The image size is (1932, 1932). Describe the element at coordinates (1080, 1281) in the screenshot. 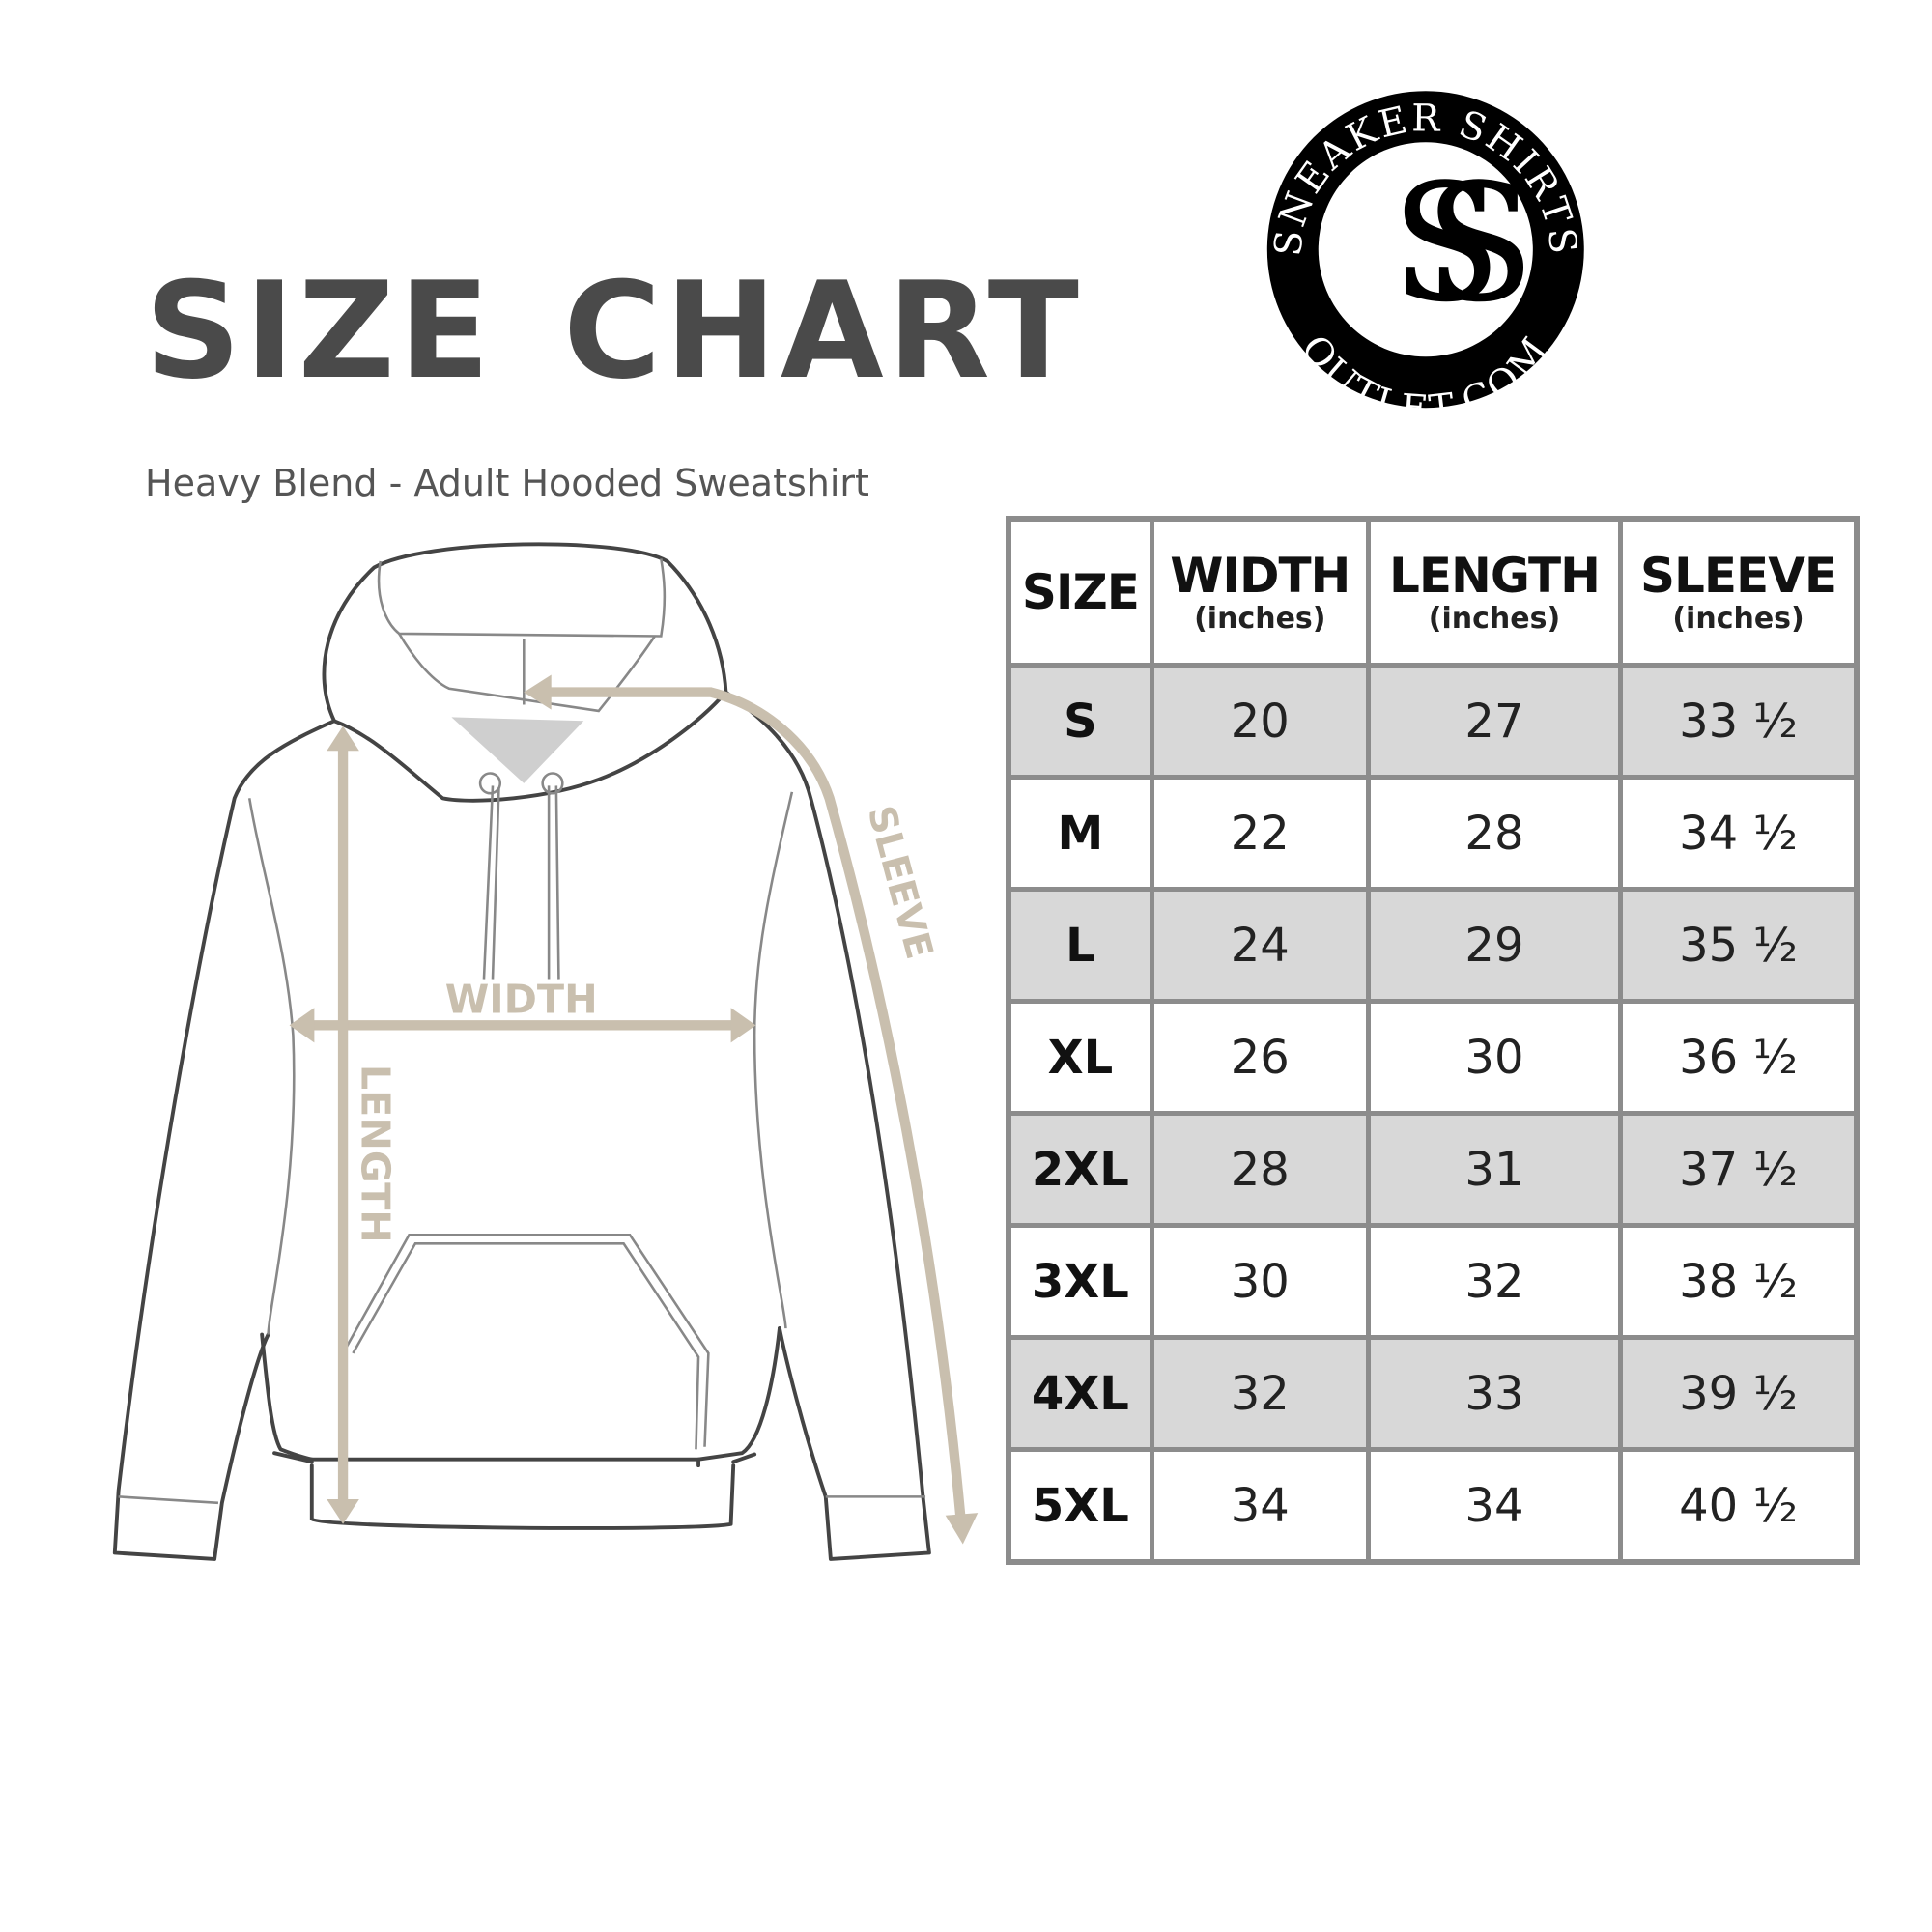

I see `cell-size: 3XL` at that location.